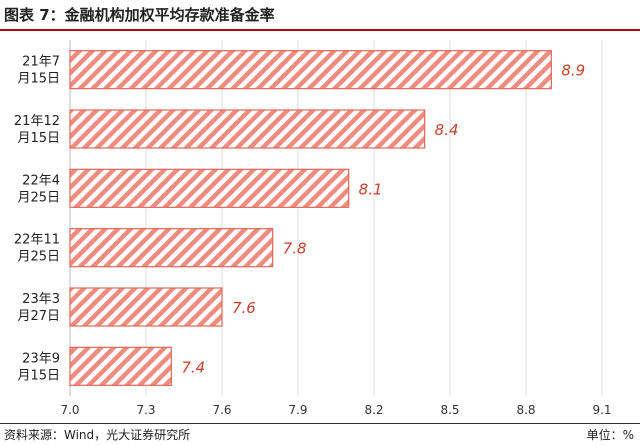 The image size is (640, 445). What do you see at coordinates (447, 130) in the screenshot?
I see `data-label: 8.4` at bounding box center [447, 130].